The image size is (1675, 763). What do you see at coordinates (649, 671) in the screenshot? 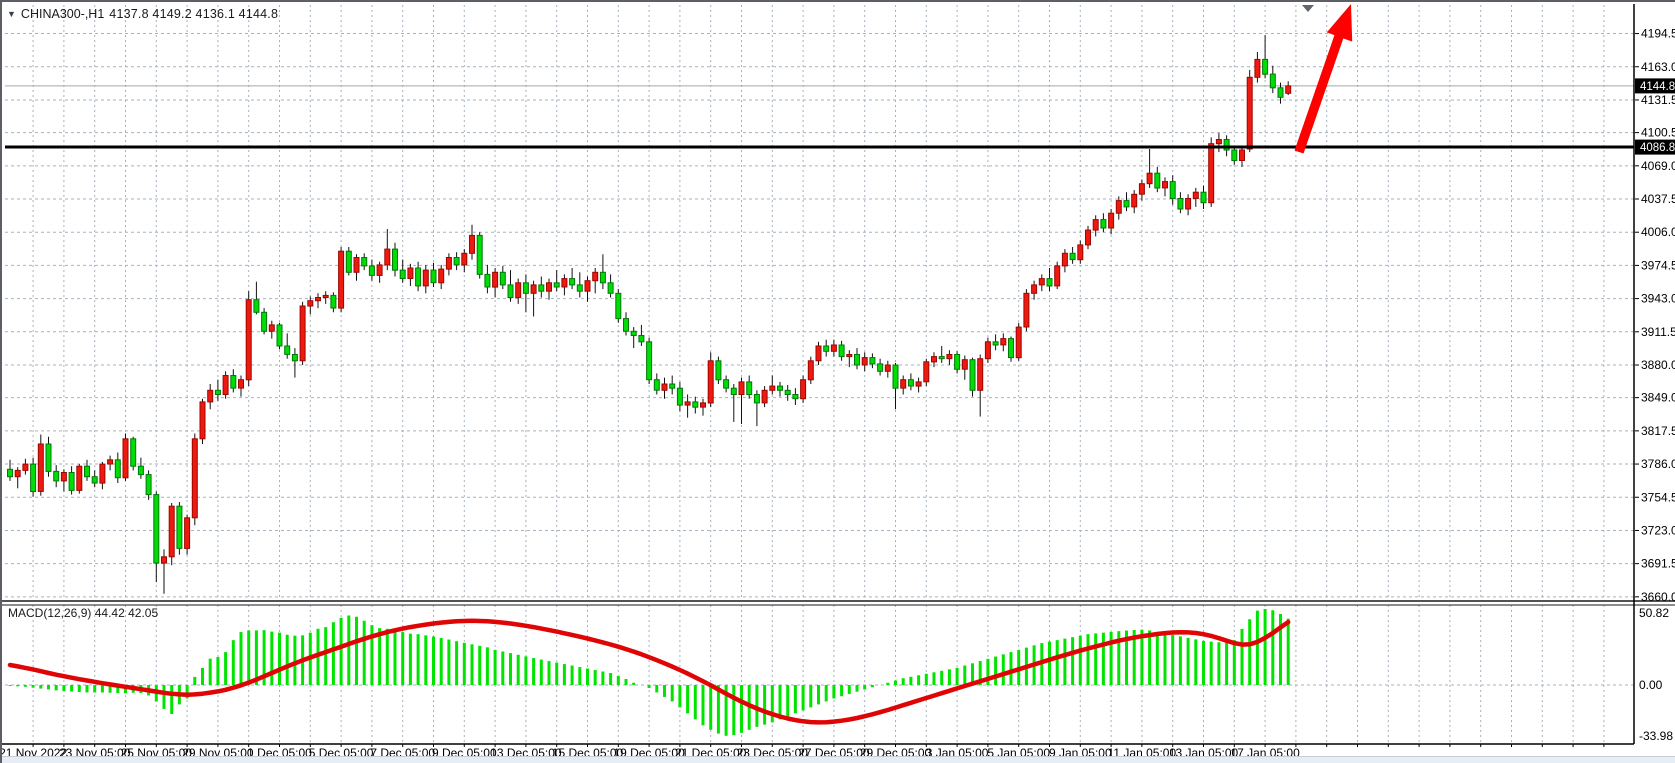
I see `macd-signal-line` at bounding box center [649, 671].